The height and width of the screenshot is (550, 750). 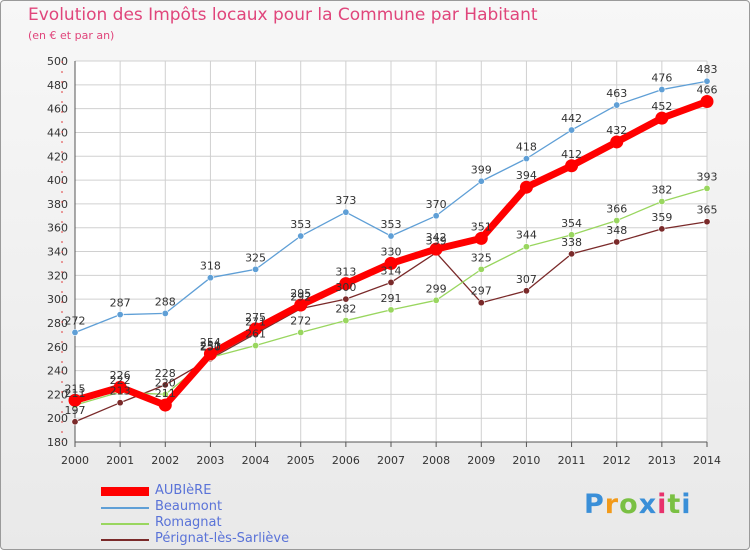 I want to click on y-tick-label: 260, so click(x=57, y=347).